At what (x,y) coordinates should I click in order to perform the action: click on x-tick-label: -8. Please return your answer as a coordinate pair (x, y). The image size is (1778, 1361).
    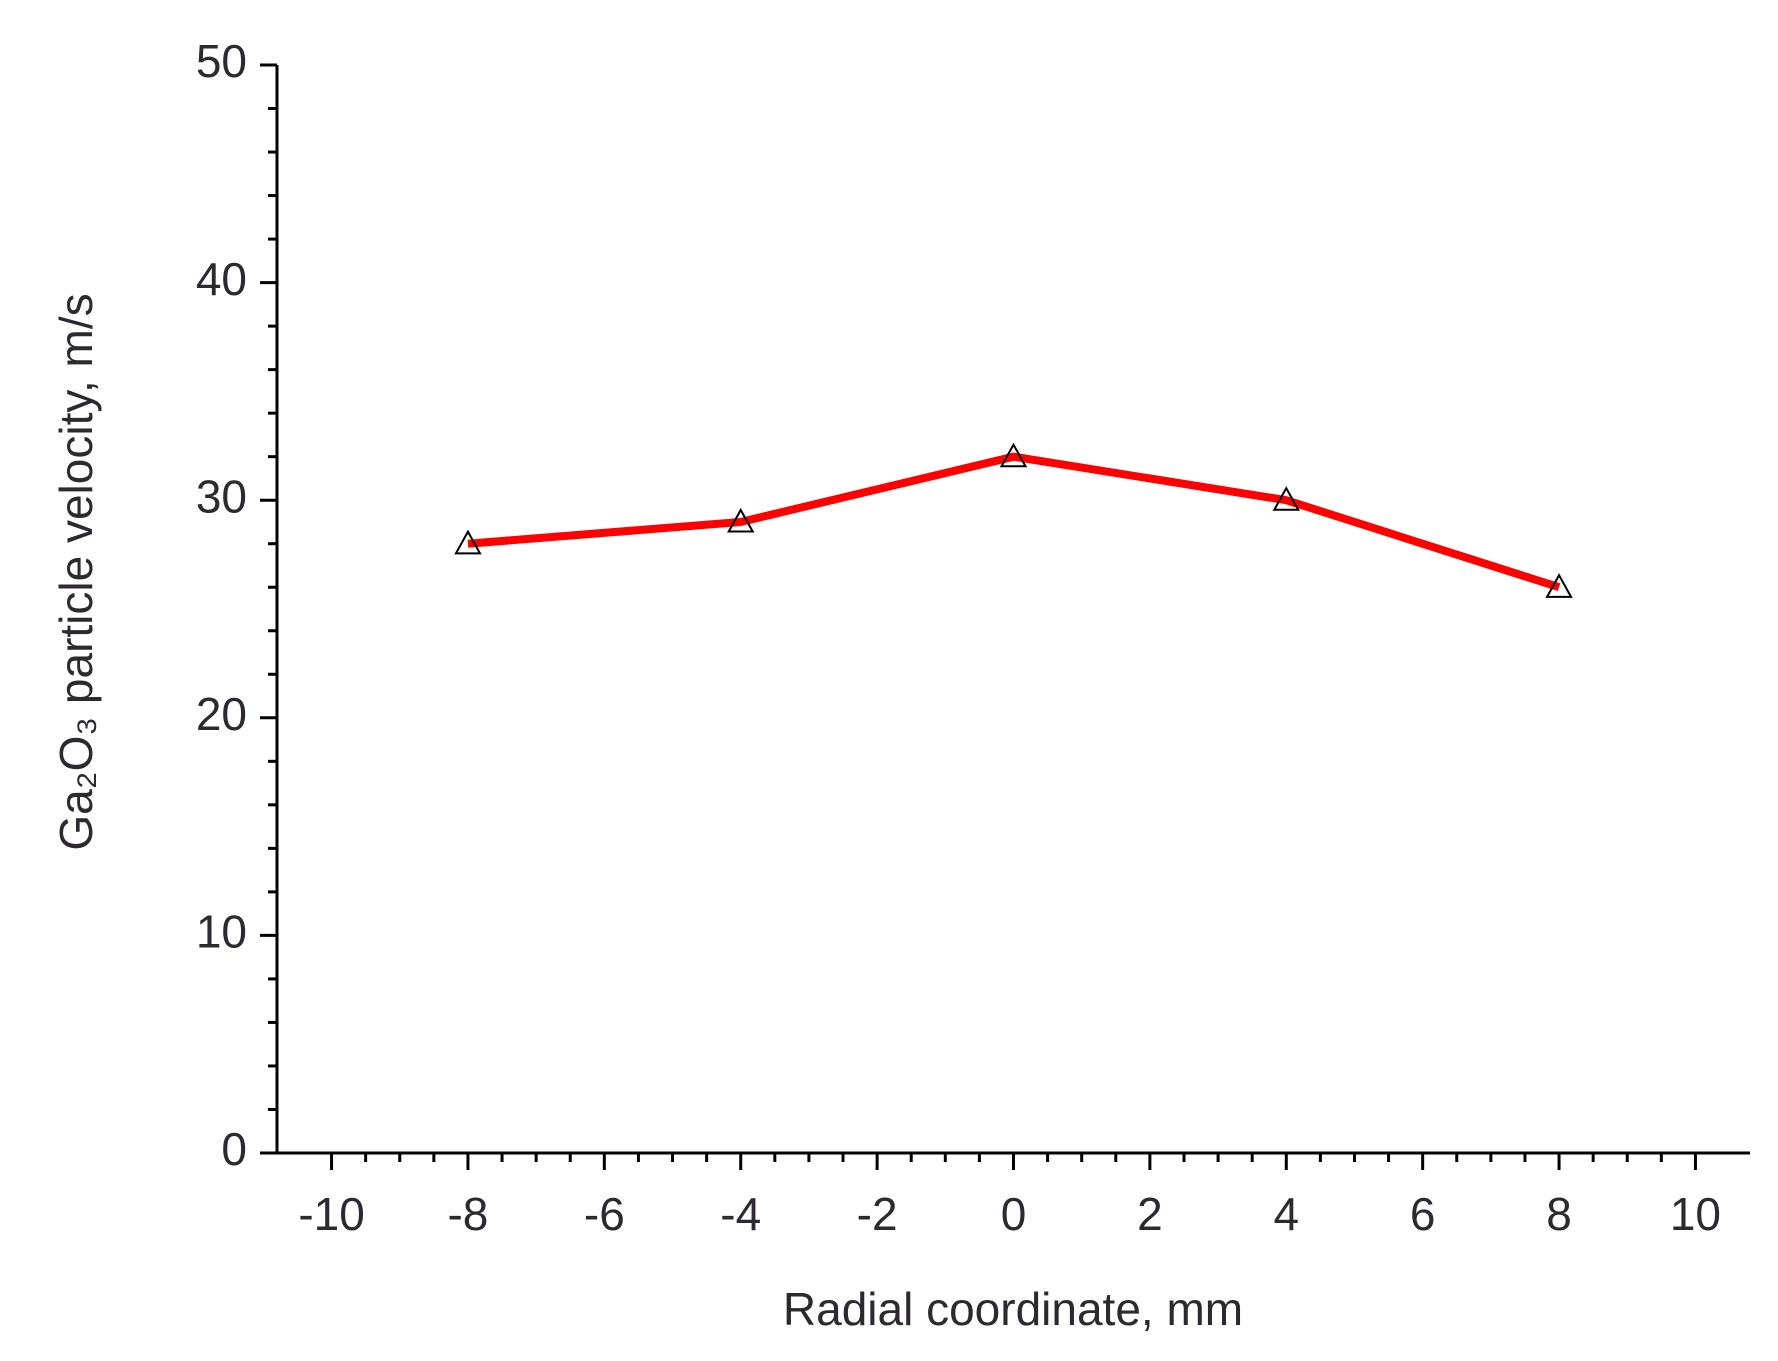
    Looking at the image, I should click on (467, 1214).